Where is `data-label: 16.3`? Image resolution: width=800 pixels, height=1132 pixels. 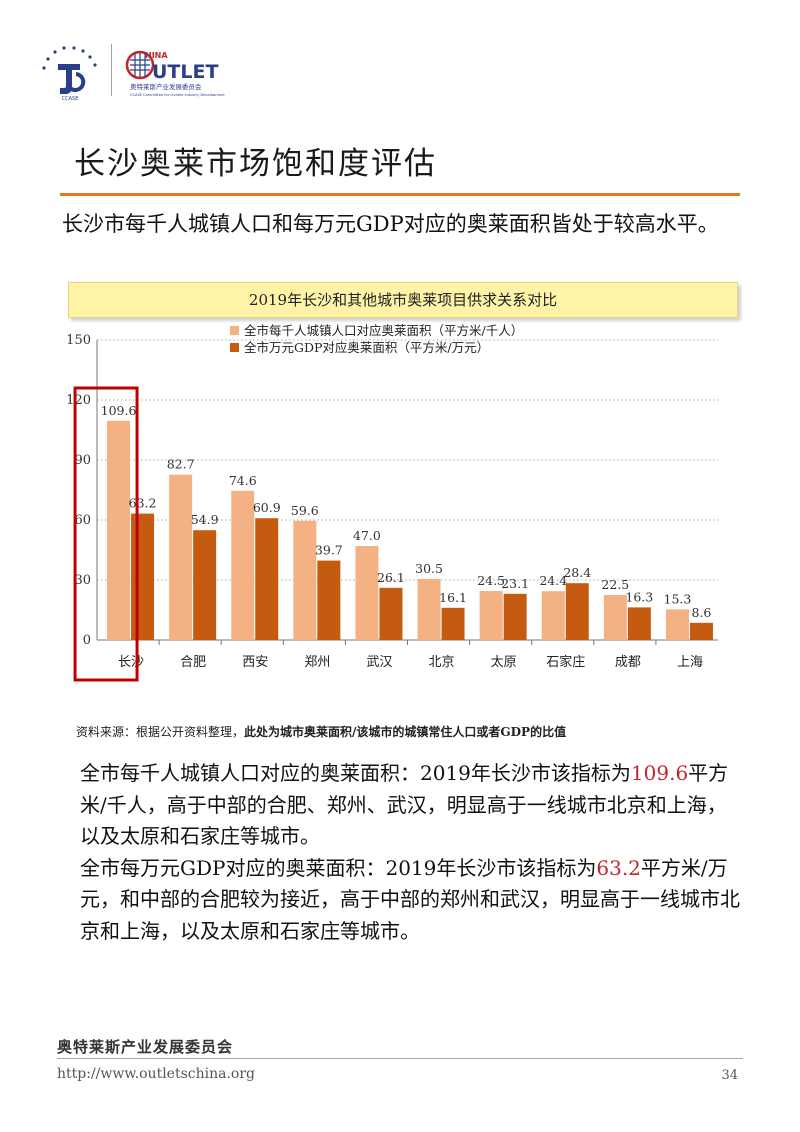
data-label: 16.3 is located at coordinates (639, 596).